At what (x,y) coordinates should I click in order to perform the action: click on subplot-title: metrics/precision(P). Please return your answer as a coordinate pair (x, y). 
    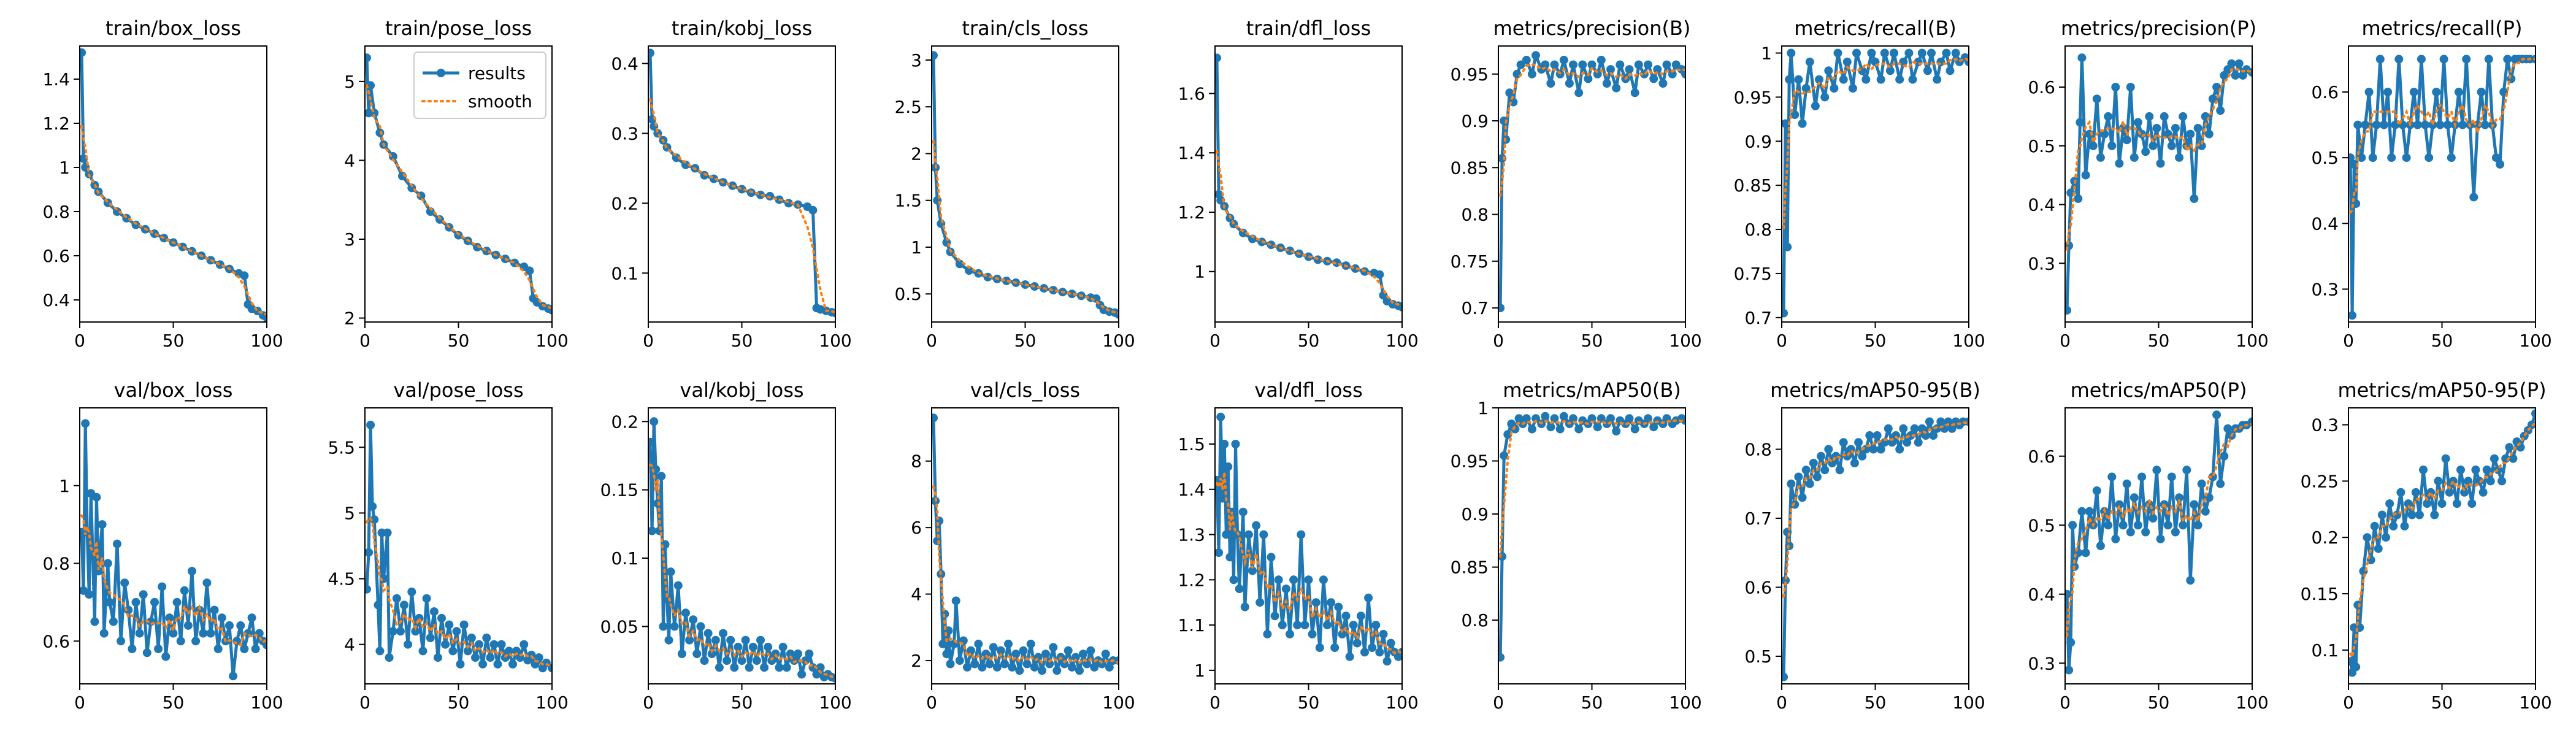
    Looking at the image, I should click on (2158, 28).